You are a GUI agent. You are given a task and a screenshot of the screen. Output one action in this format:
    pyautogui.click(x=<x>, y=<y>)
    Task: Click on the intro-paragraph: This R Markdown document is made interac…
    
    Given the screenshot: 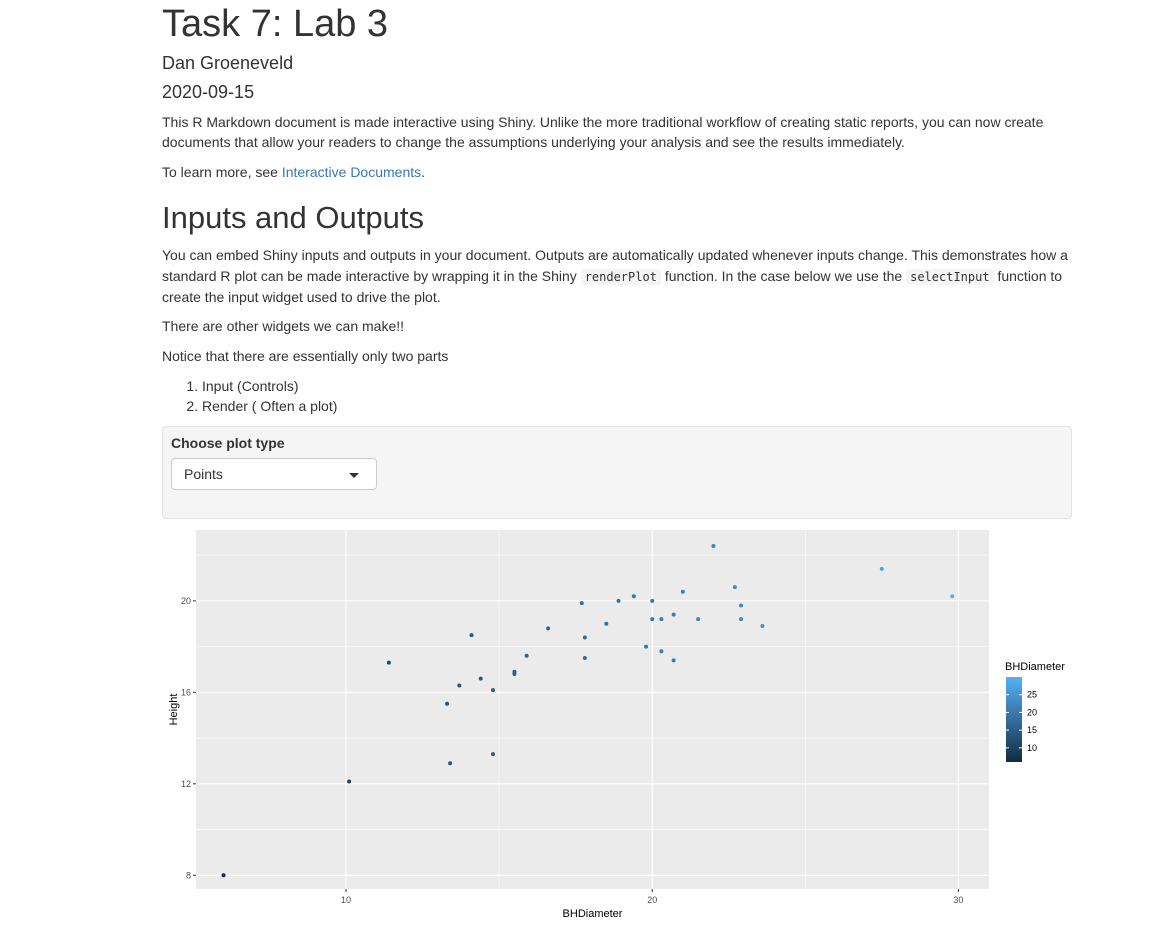 What is the action you would take?
    pyautogui.click(x=603, y=132)
    